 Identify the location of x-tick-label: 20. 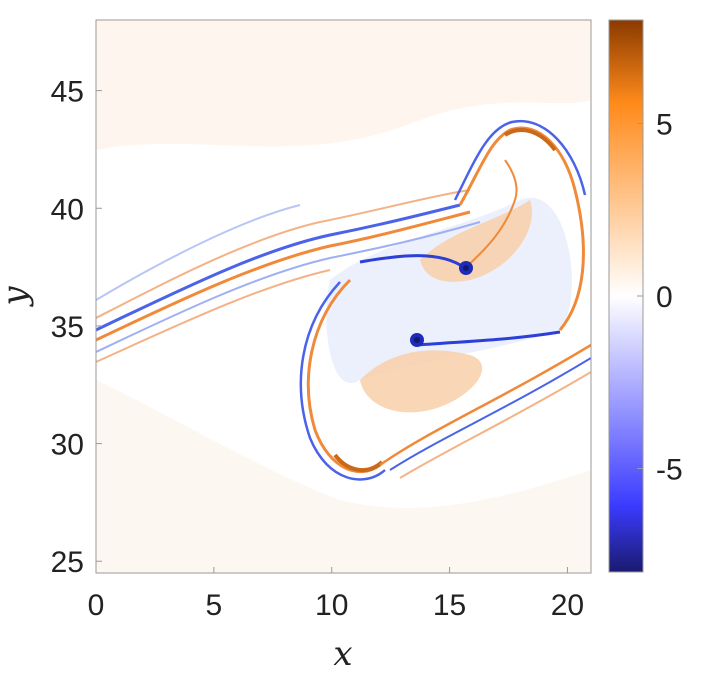
(567, 605).